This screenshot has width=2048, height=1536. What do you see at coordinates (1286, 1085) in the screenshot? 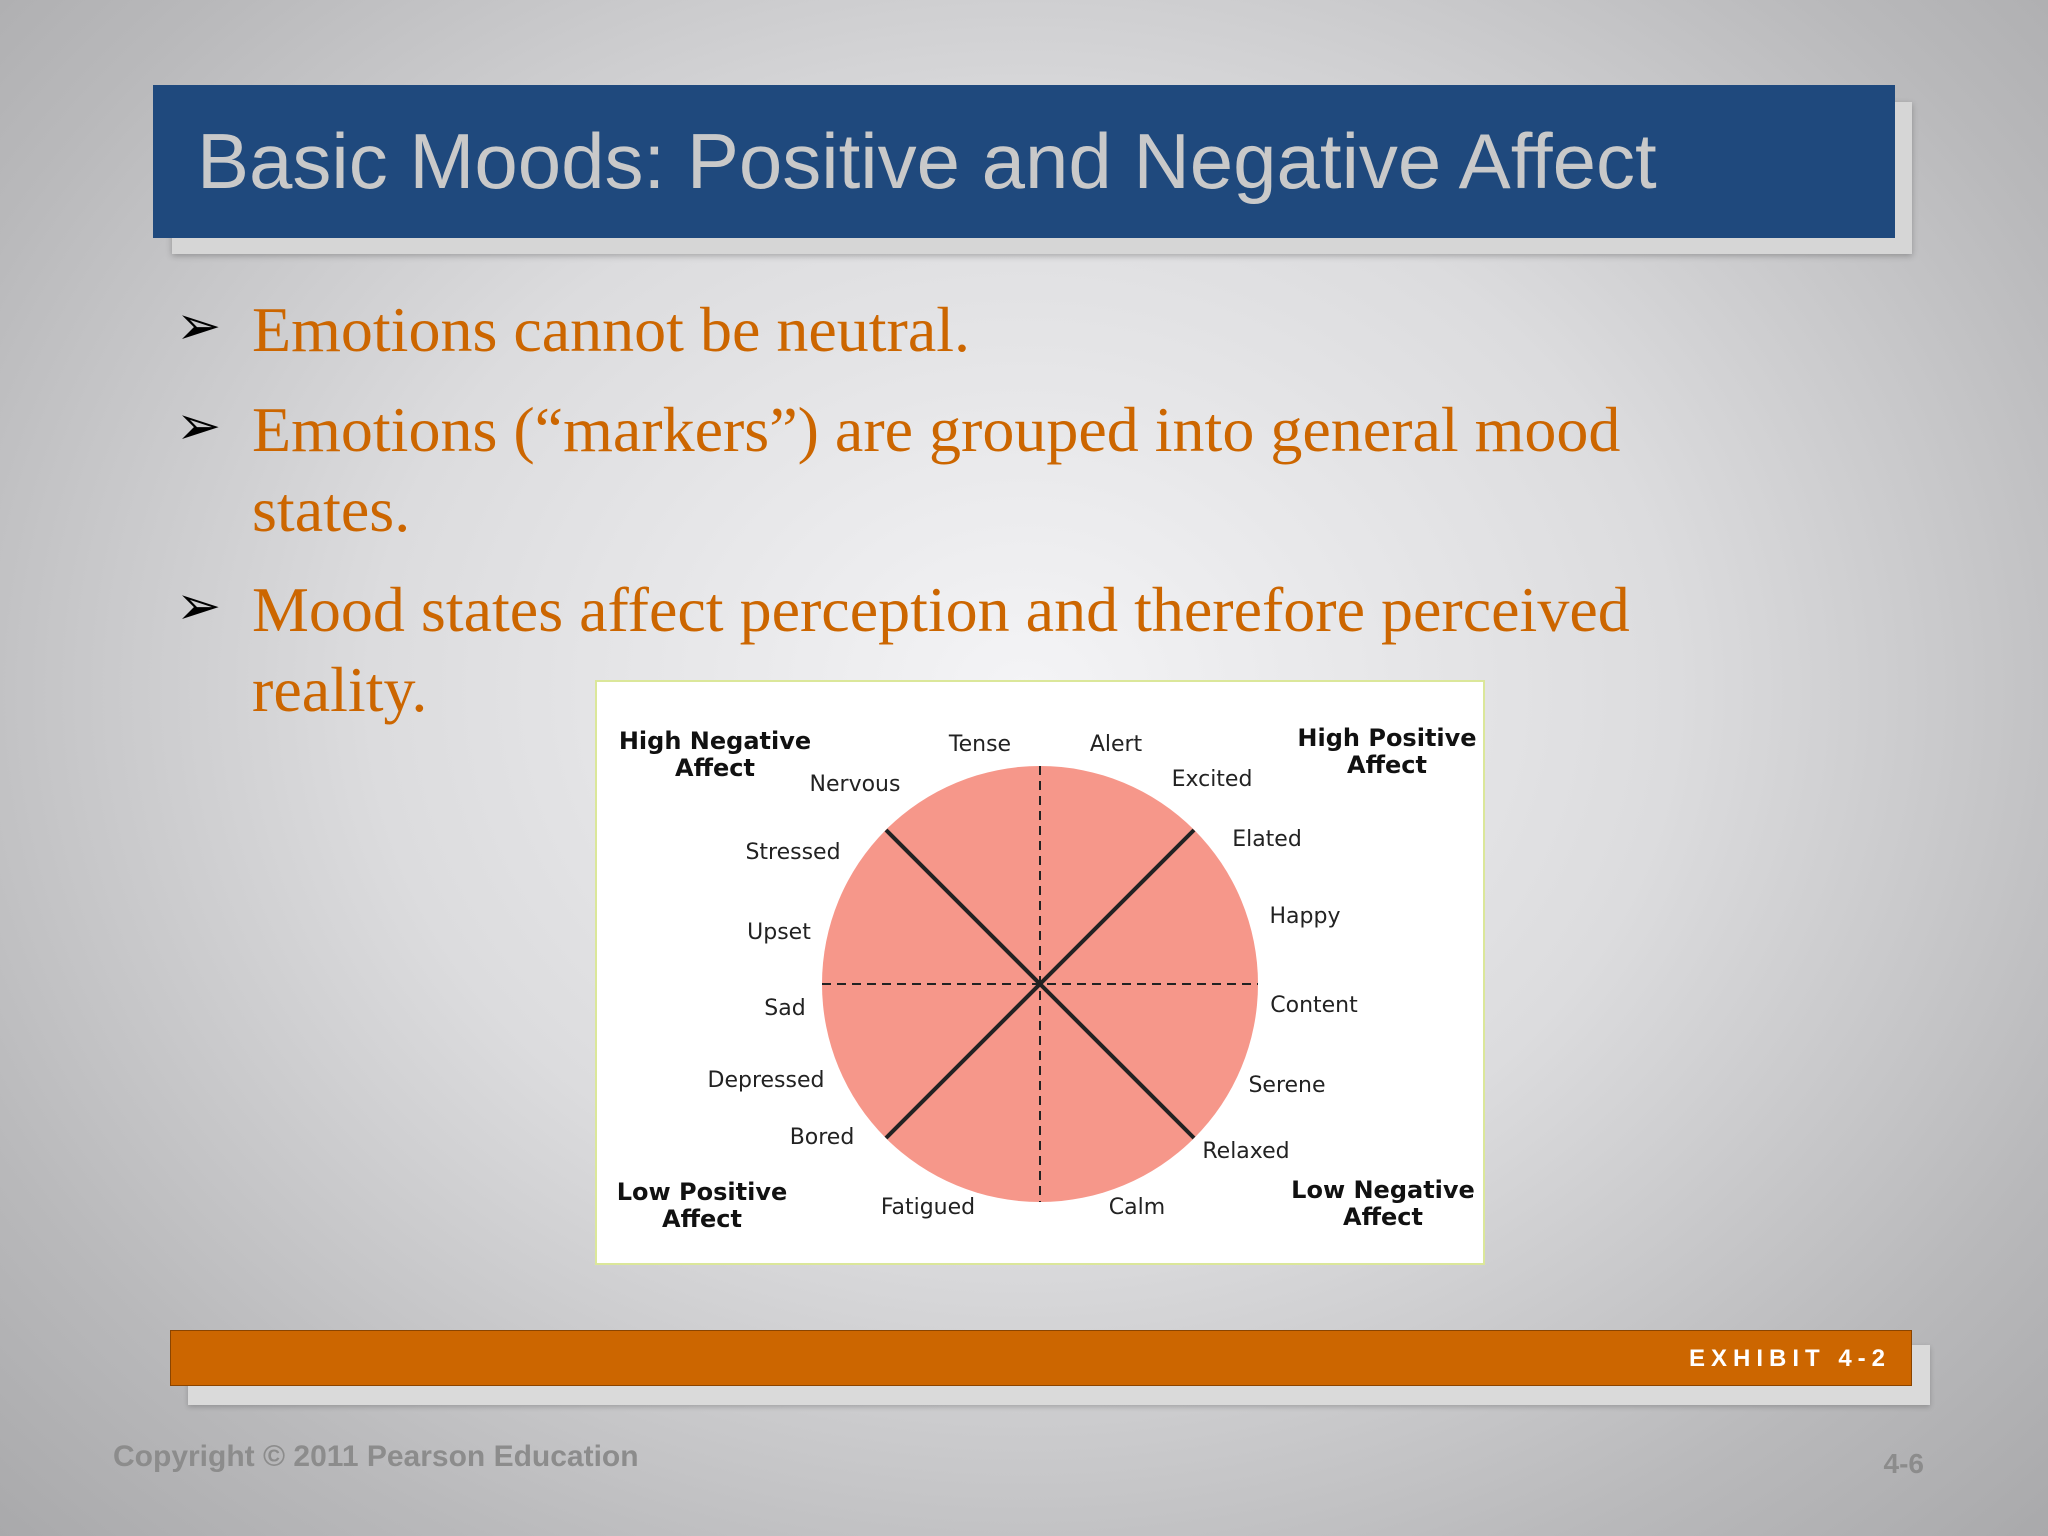
I see `marker-serene: Serene` at bounding box center [1286, 1085].